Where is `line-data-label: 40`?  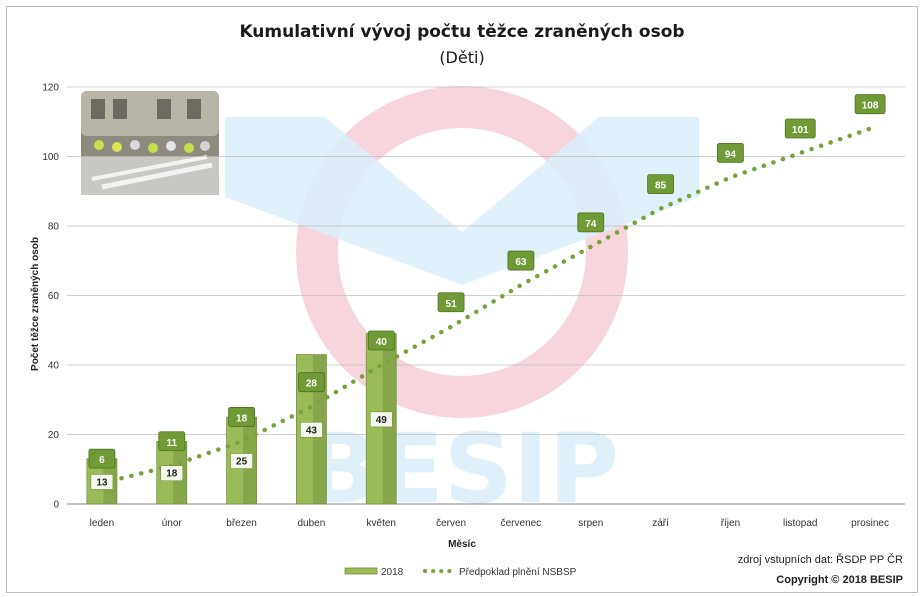
line-data-label: 40 is located at coordinates (382, 342).